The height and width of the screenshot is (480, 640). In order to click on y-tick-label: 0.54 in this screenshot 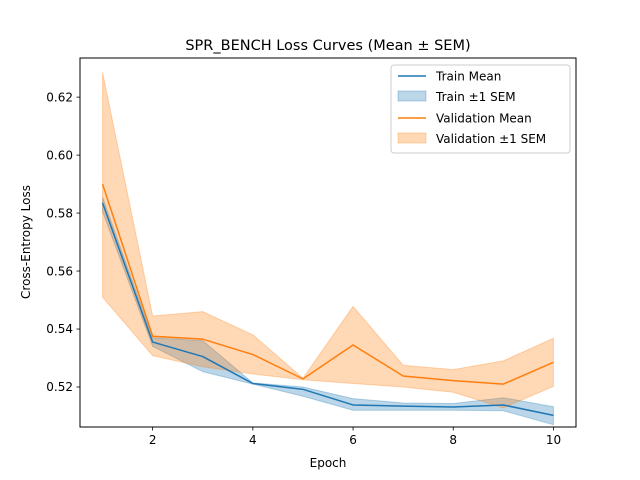, I will do `click(59, 329)`.